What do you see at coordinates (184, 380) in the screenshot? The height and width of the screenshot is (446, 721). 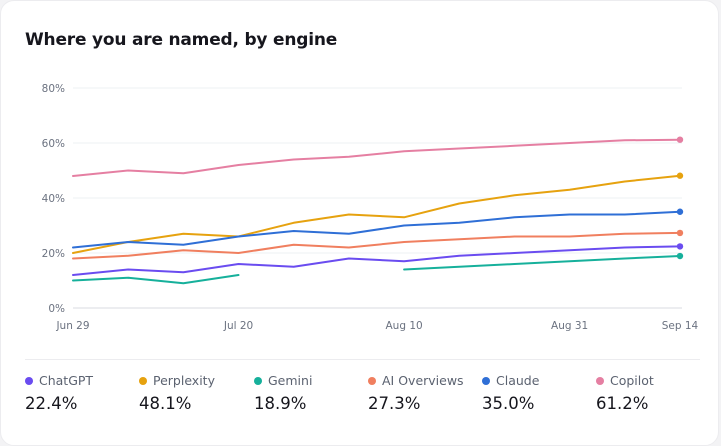 I see `legend-label: Perplexity` at bounding box center [184, 380].